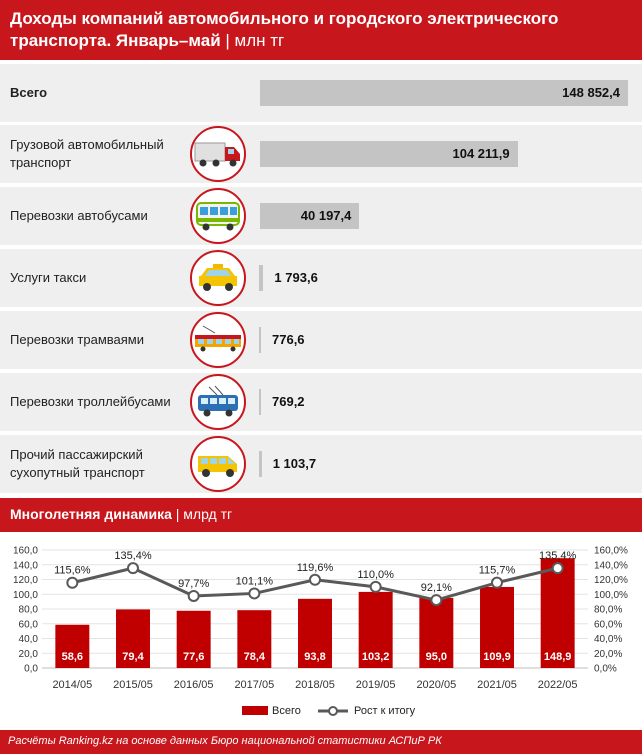  What do you see at coordinates (611, 551) in the screenshot?
I see `y2-tick-label: 160,0%` at bounding box center [611, 551].